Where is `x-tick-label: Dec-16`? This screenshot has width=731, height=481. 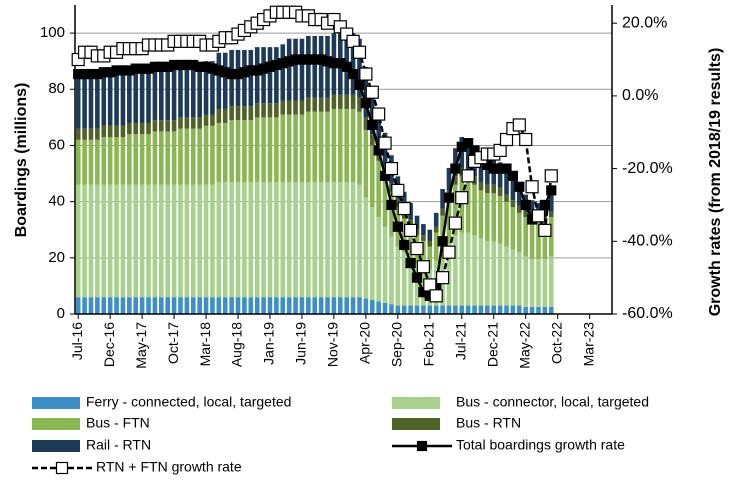
x-tick-label: Dec-16 is located at coordinates (109, 344).